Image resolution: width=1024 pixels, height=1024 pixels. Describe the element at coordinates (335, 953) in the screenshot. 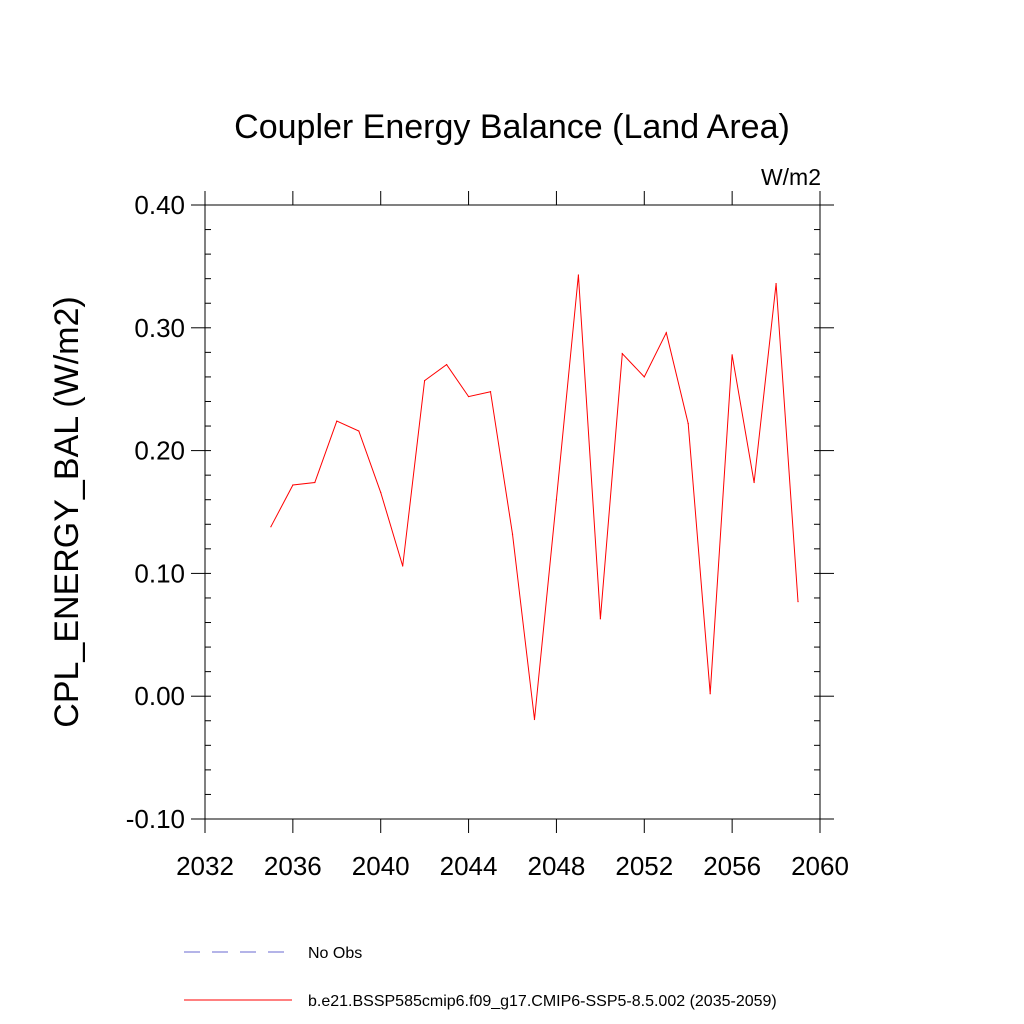

I see `legend-label-no-obs: No Obs` at that location.